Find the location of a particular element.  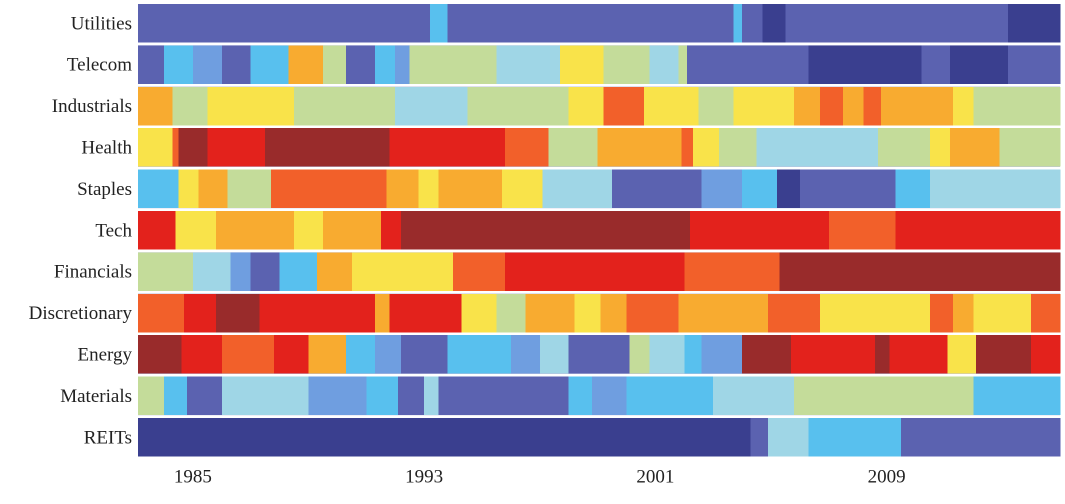

x-tick-label: 2009 is located at coordinates (887, 476).